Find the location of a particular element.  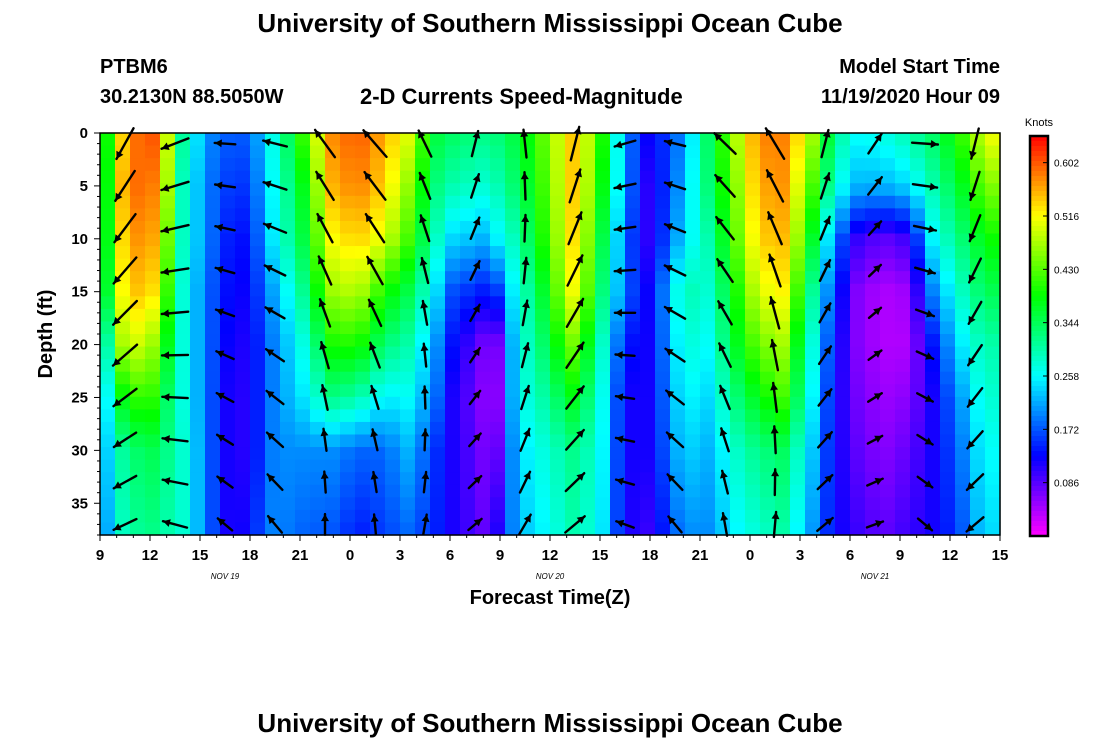

x-tick-label: 9 is located at coordinates (100, 555).